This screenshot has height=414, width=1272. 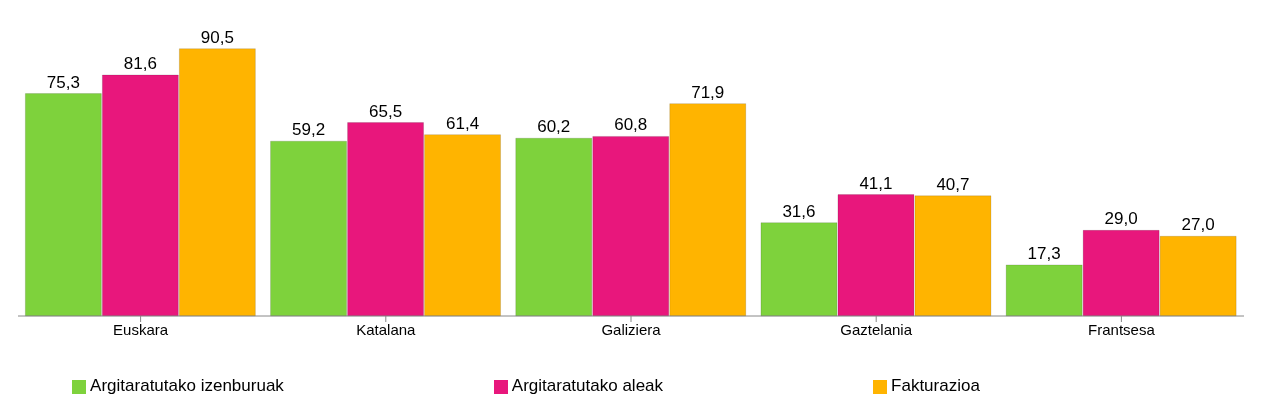 I want to click on data-label: 65,5, so click(x=386, y=111).